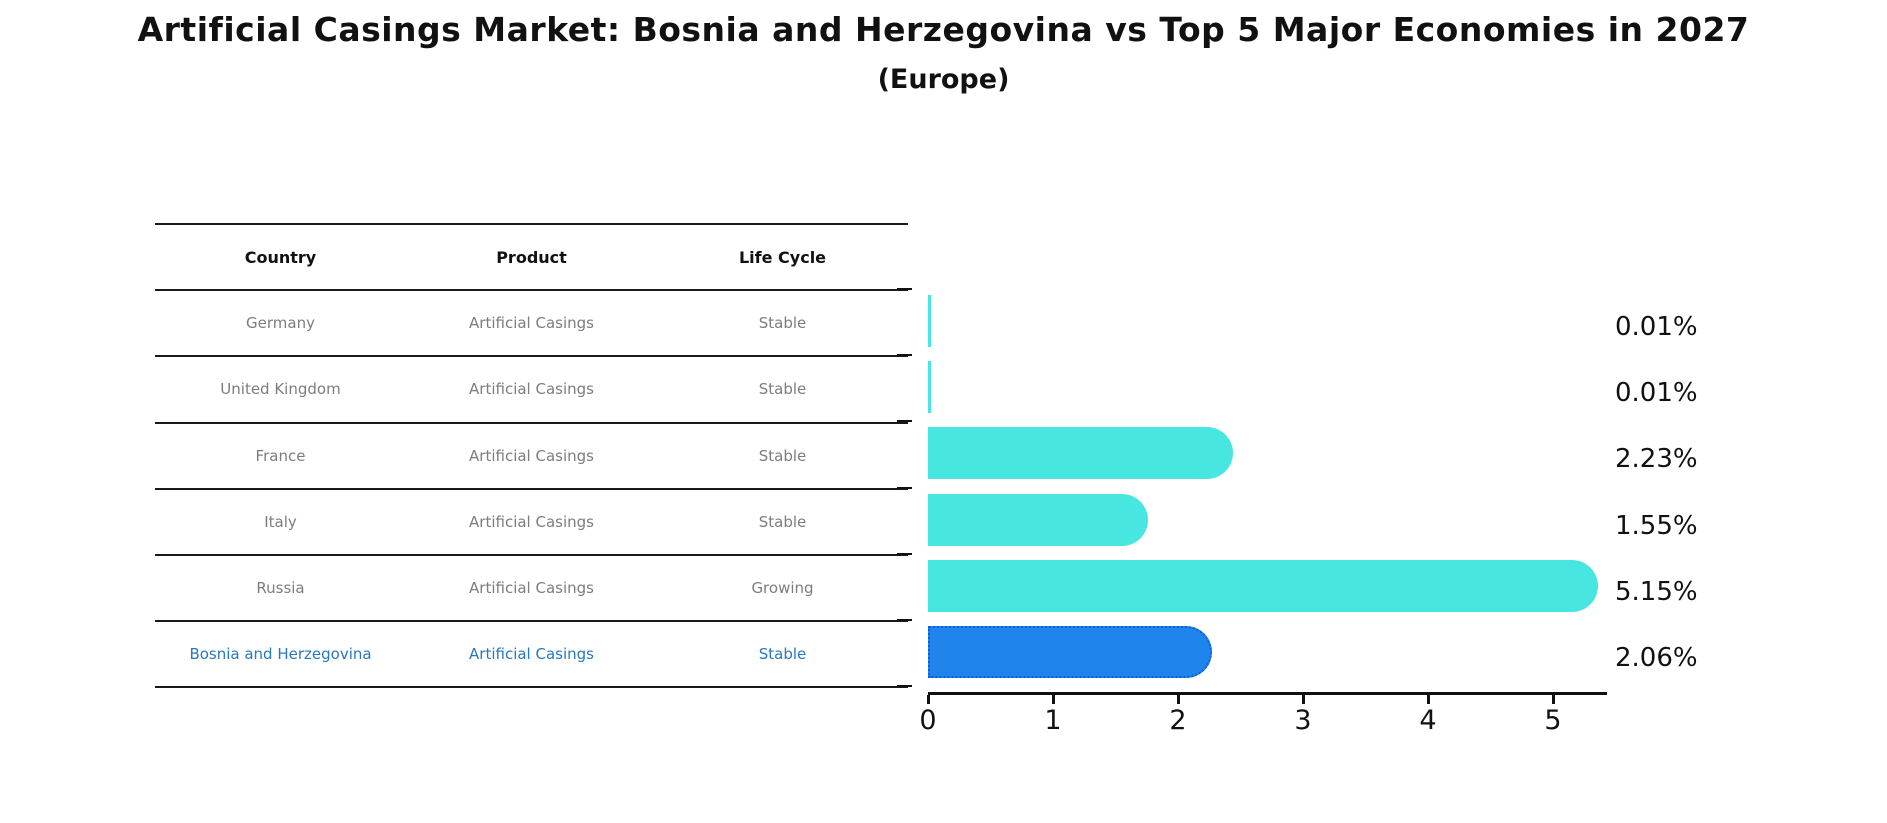 The height and width of the screenshot is (823, 1887). What do you see at coordinates (280, 654) in the screenshot?
I see `table-cell-country: Bosnia and Herzegovina` at bounding box center [280, 654].